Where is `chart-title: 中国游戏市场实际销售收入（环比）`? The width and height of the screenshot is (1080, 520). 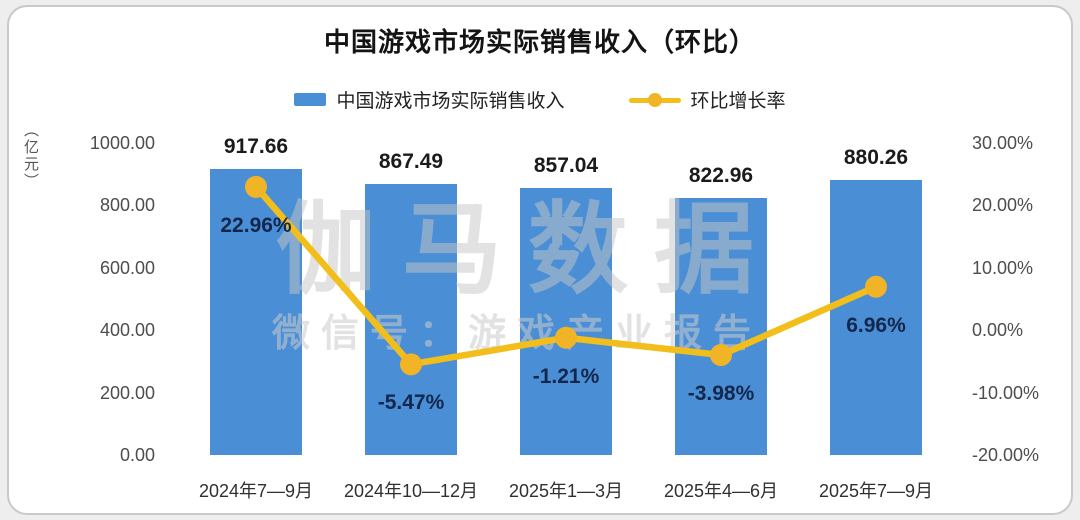
chart-title: 中国游戏市场实际销售收入（环比） is located at coordinates (539, 42).